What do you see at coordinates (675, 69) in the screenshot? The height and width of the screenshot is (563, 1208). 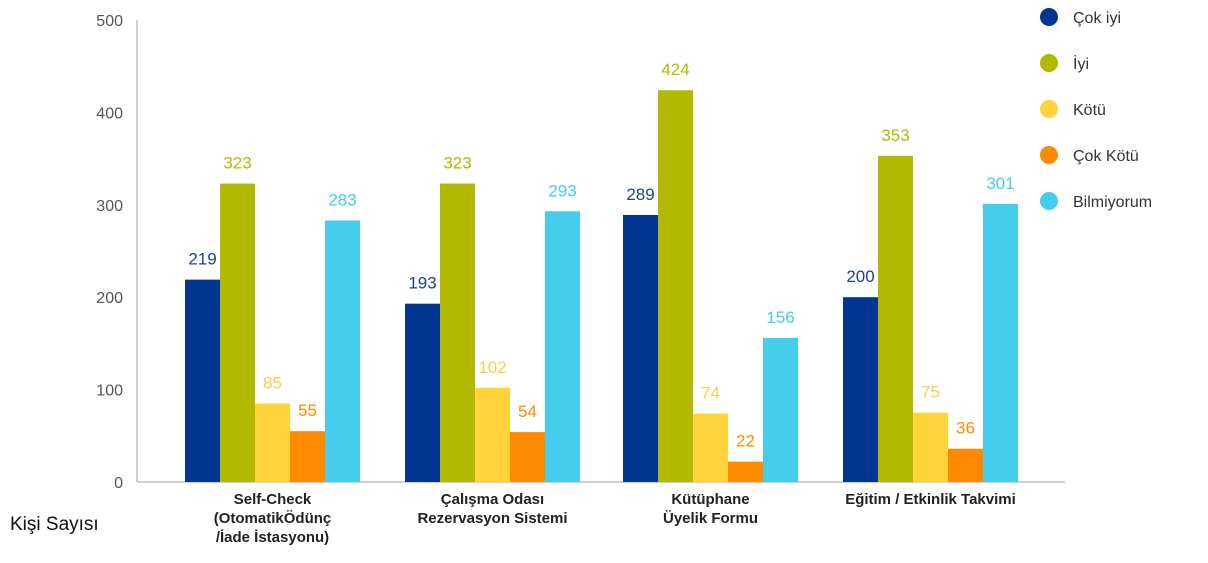 I see `data-label: 424` at bounding box center [675, 69].